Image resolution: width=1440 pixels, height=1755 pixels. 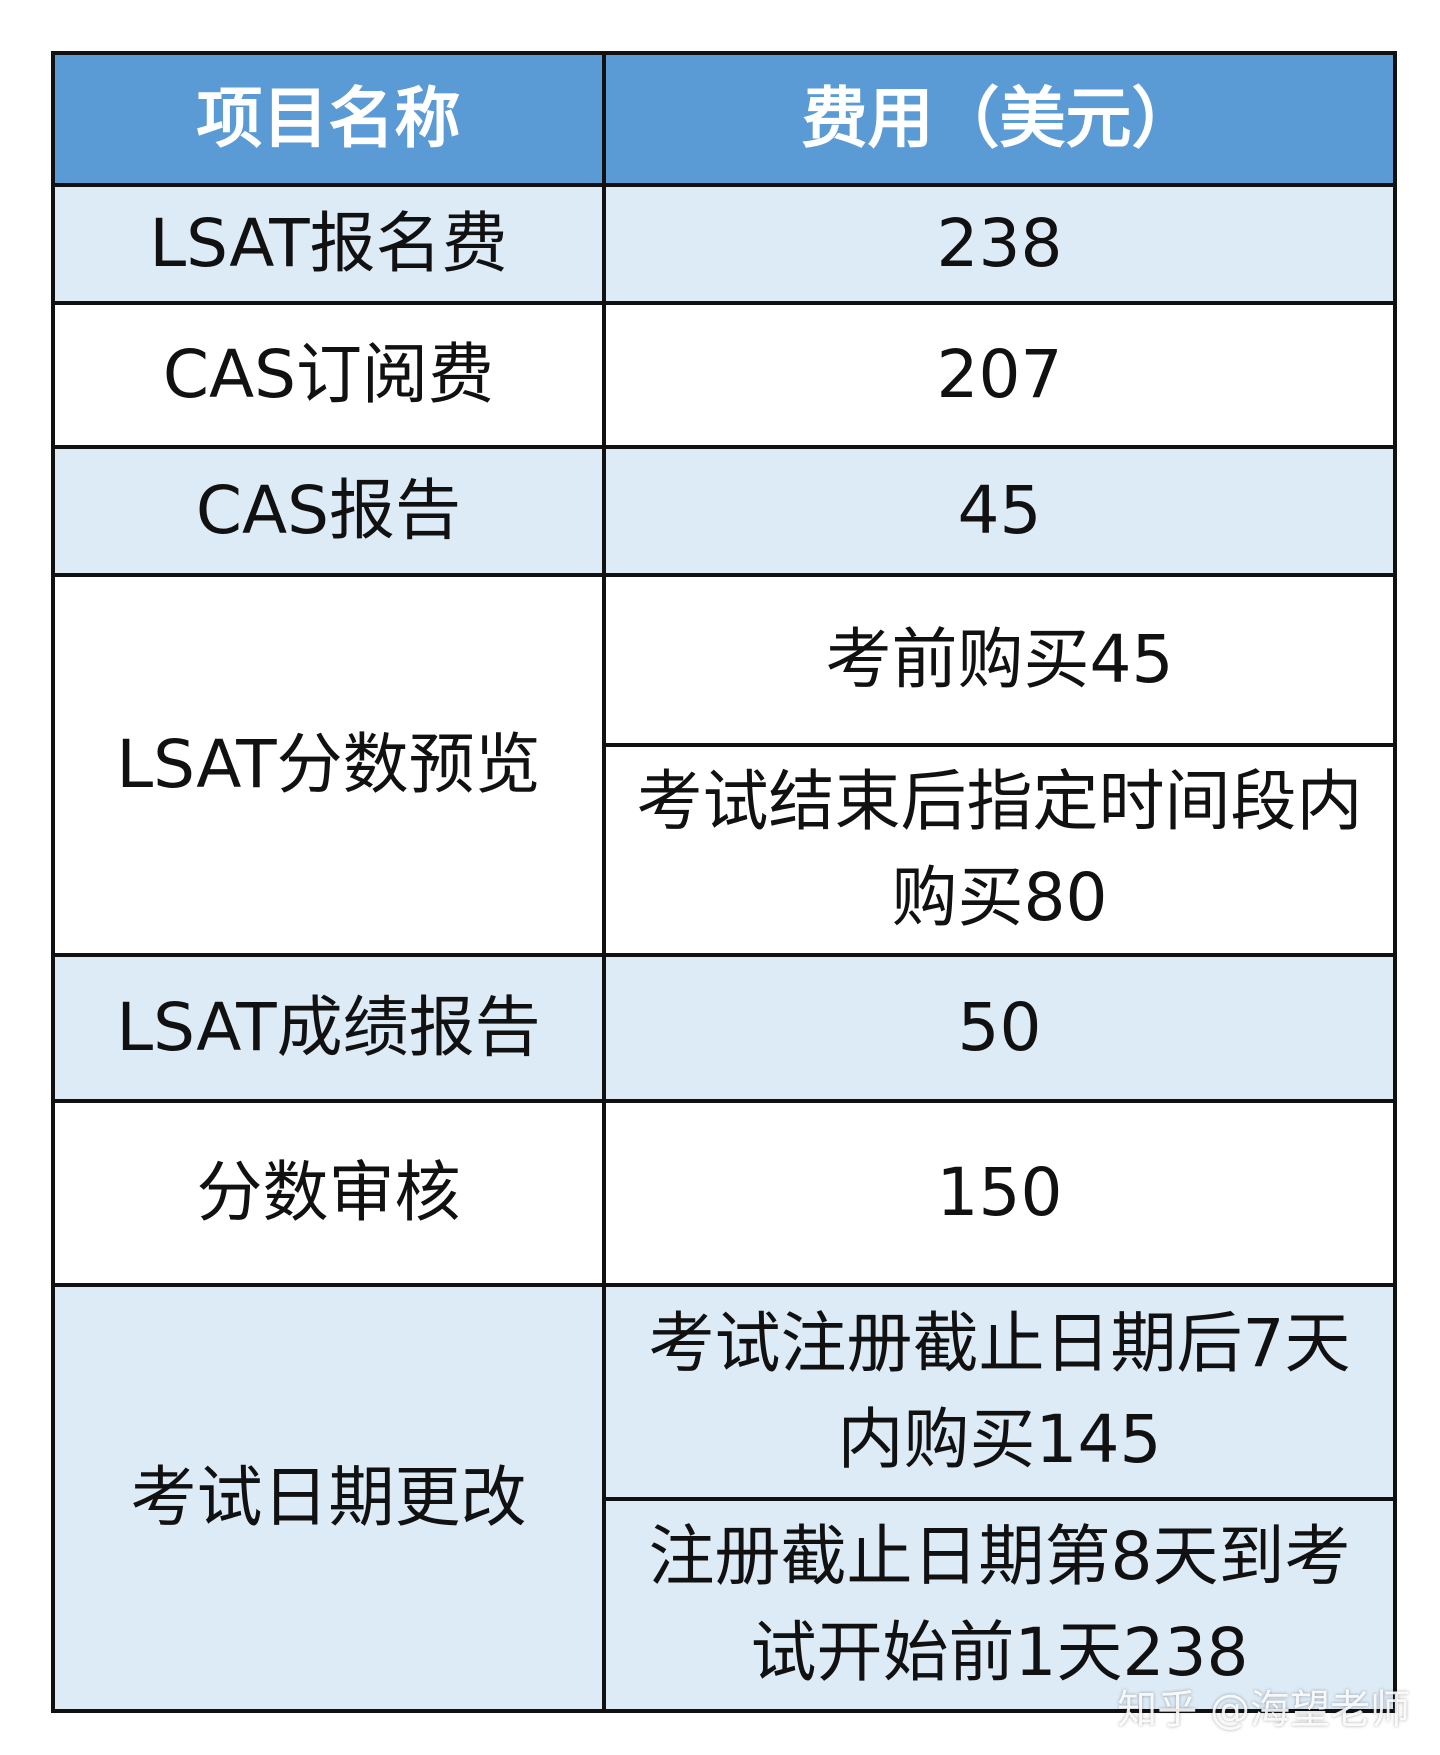 I want to click on fee-cell: 150, so click(x=999, y=1193).